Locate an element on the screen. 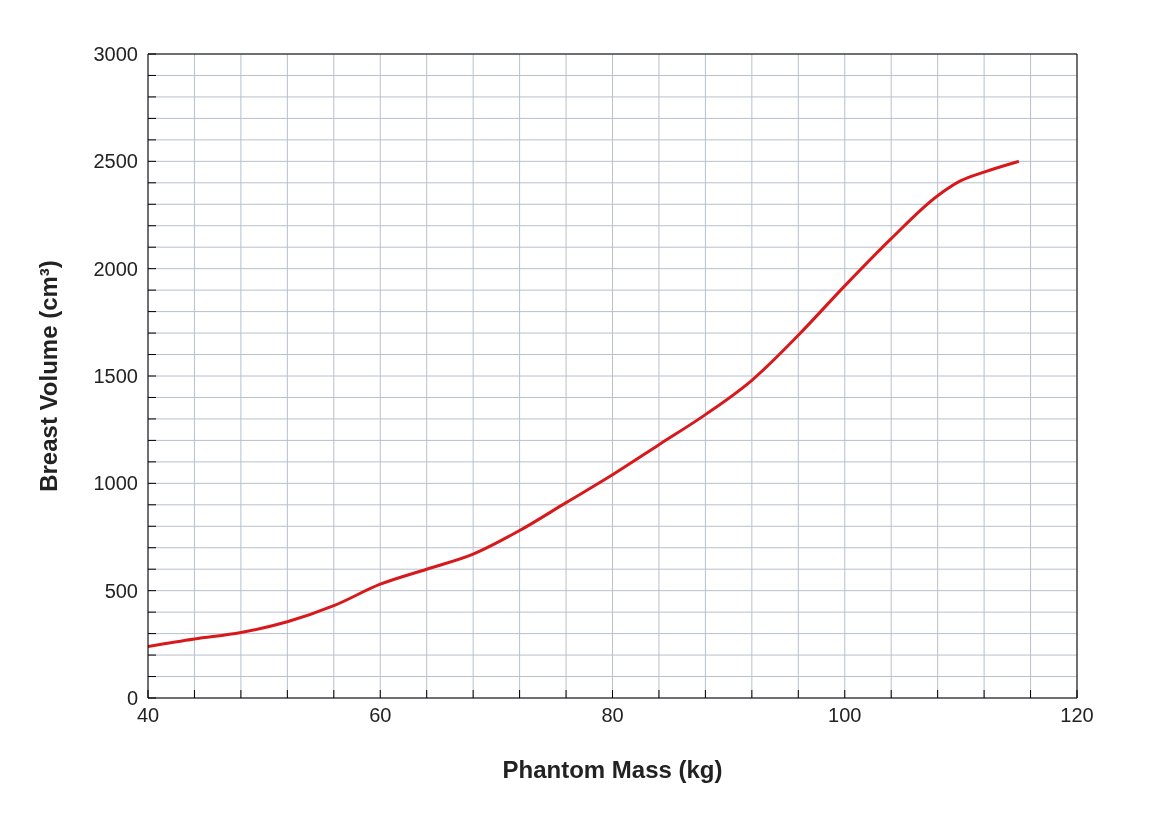 Image resolution: width=1167 pixels, height=821 pixels. y-tick-label: 2000 is located at coordinates (115, 268).